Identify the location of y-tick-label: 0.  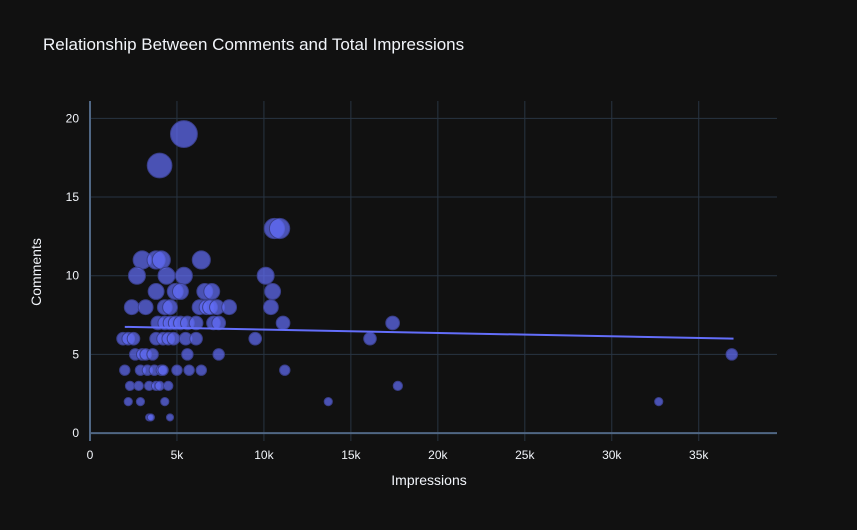
(75, 433).